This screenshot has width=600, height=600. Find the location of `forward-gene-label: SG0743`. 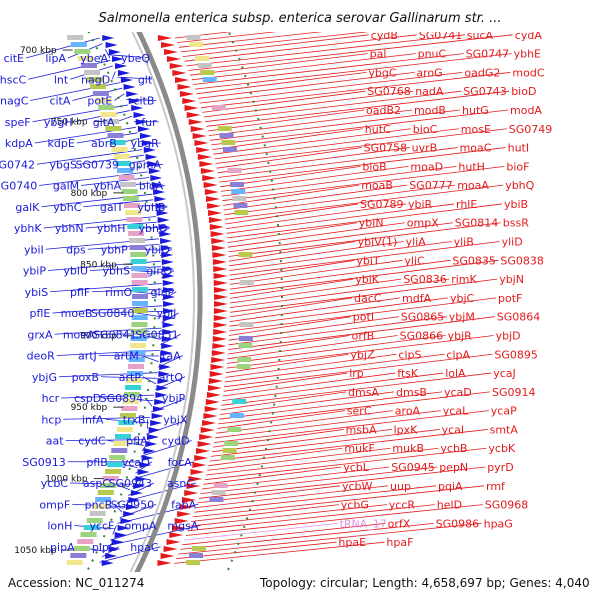

forward-gene-label: SG0743 is located at coordinates (485, 91).